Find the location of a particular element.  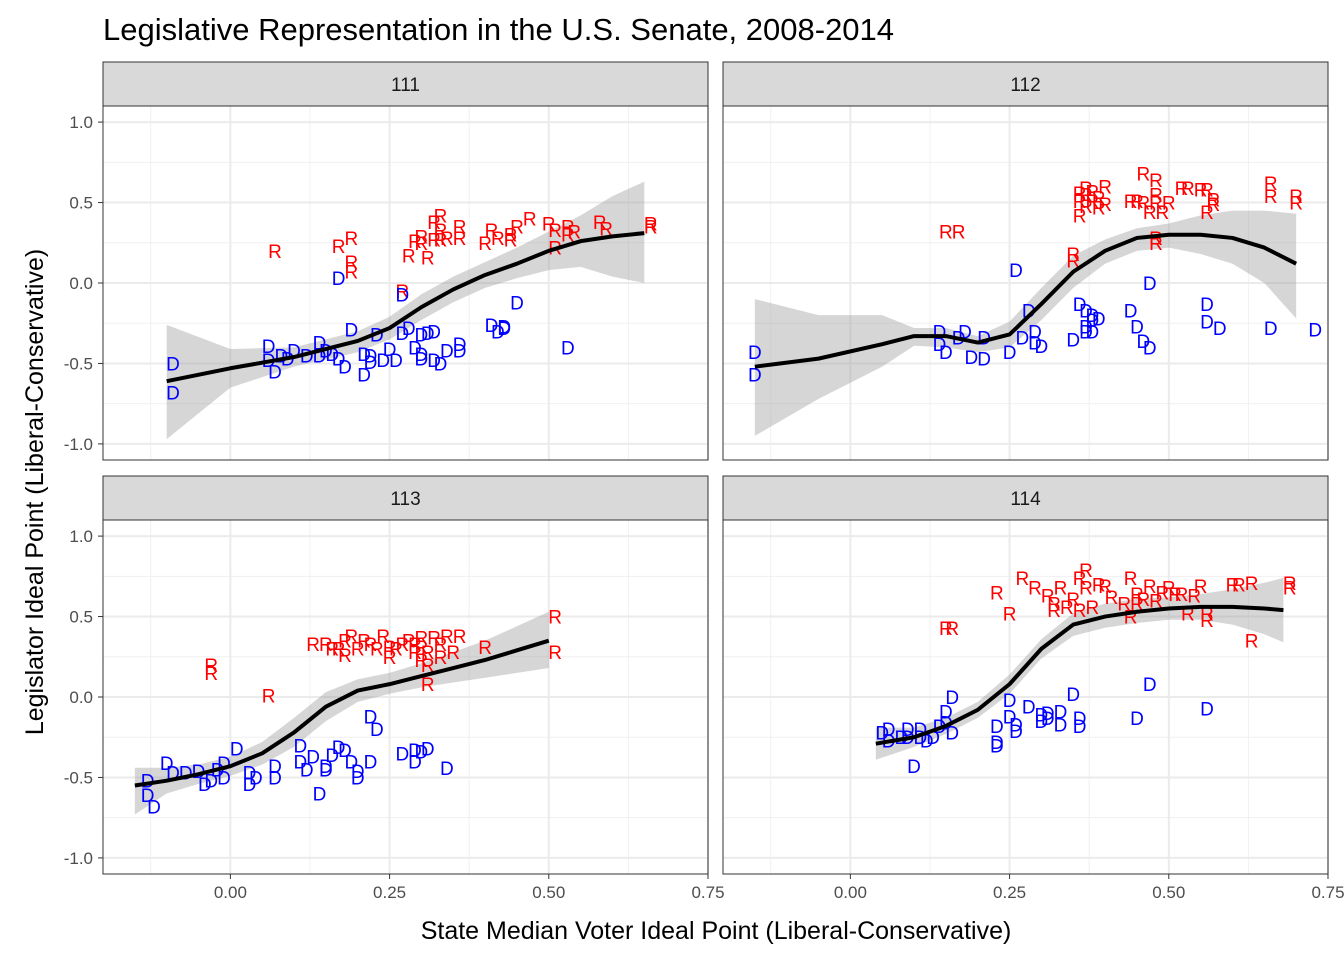

y-tick-label: -1.0 is located at coordinates (78, 858).